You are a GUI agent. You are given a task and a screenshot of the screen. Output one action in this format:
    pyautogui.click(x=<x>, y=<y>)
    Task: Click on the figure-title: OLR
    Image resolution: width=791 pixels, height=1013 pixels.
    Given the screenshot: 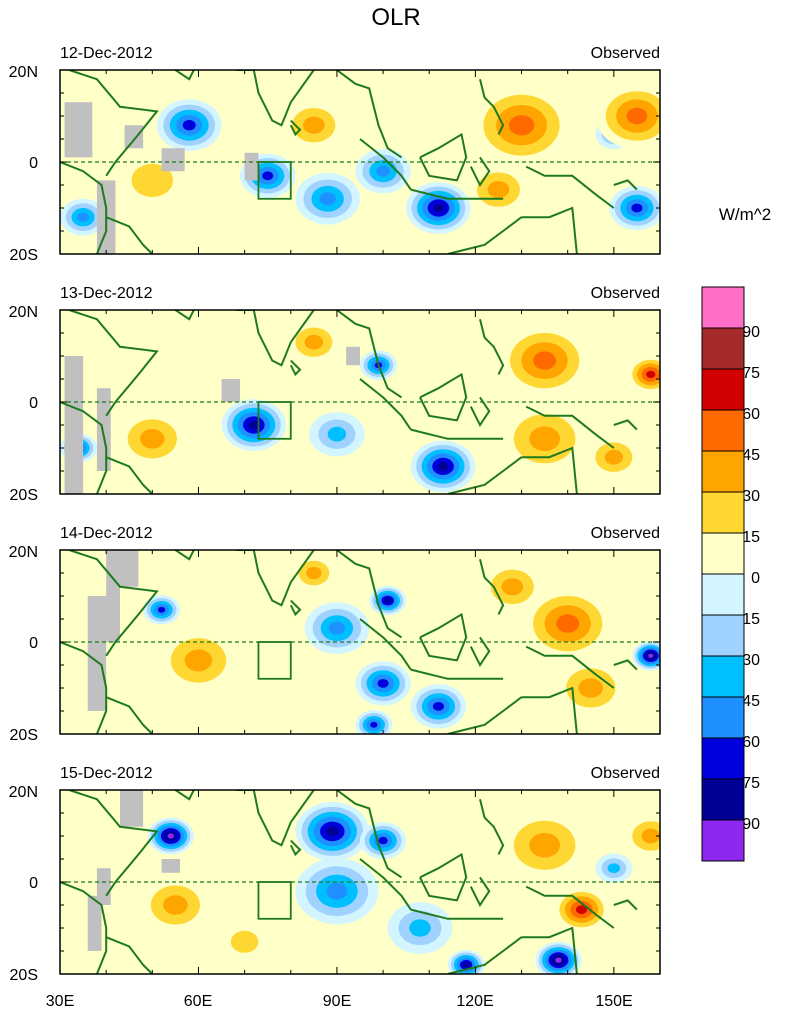 What is the action you would take?
    pyautogui.click(x=395, y=17)
    